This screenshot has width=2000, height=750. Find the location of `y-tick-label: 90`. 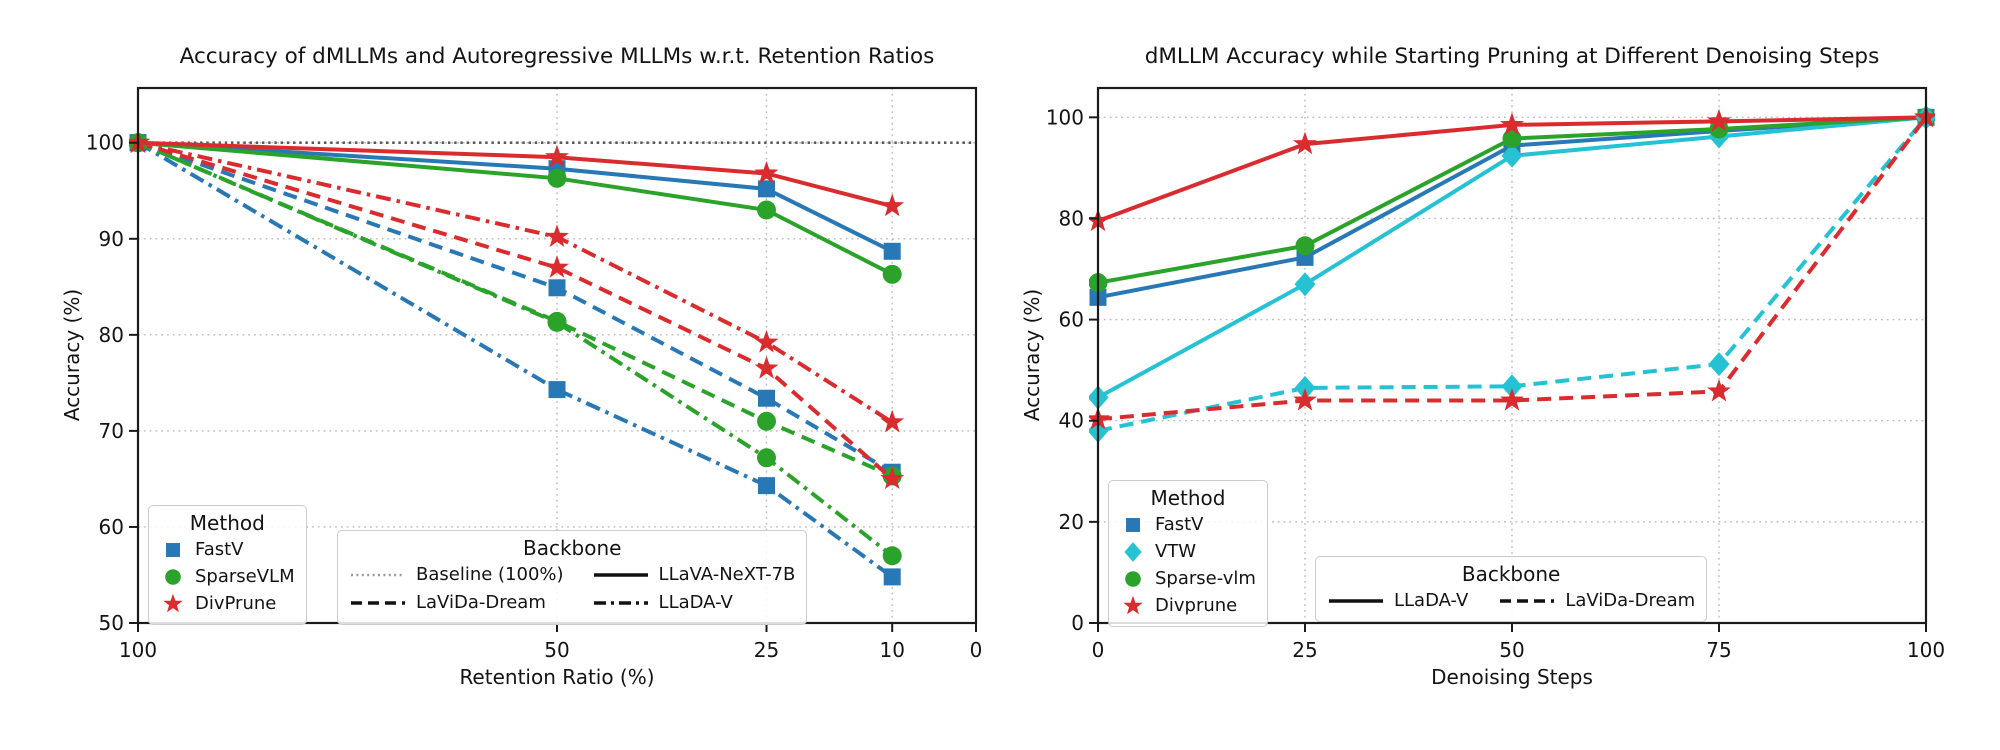

y-tick-label: 90 is located at coordinates (111, 239).